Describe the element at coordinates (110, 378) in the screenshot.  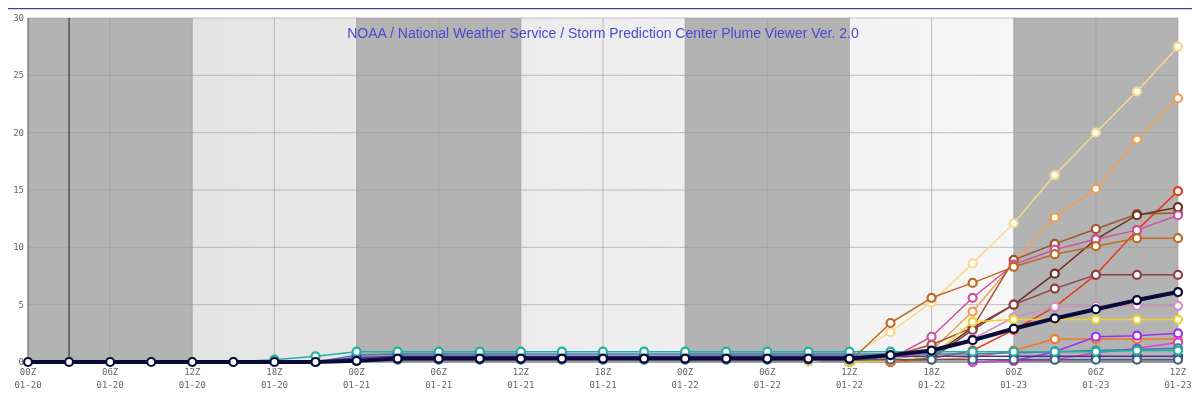
I see `x-tick-label: 06Z 01-20` at that location.